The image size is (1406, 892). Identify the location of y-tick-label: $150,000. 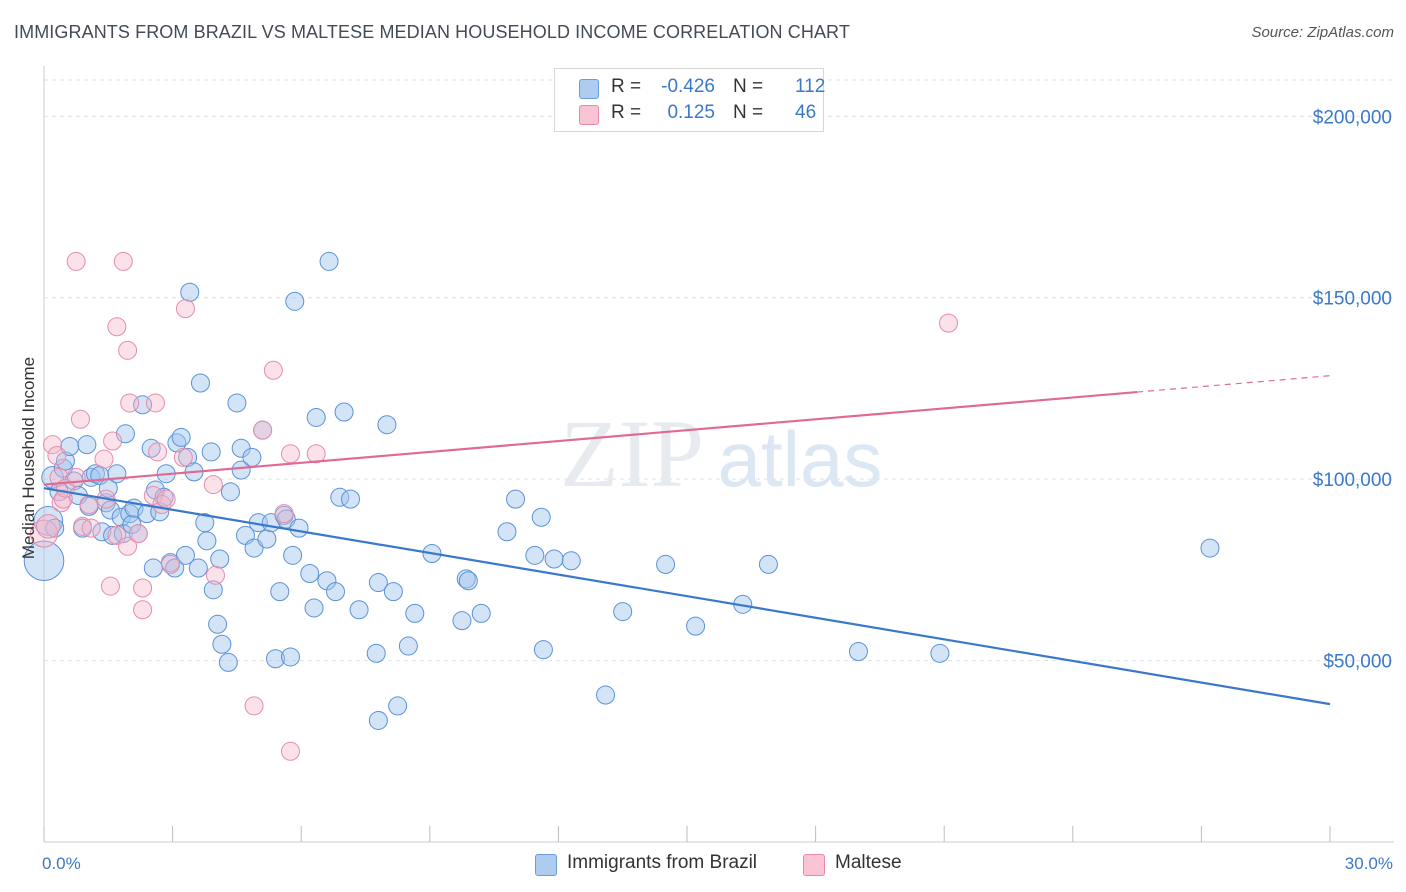
(1352, 299).